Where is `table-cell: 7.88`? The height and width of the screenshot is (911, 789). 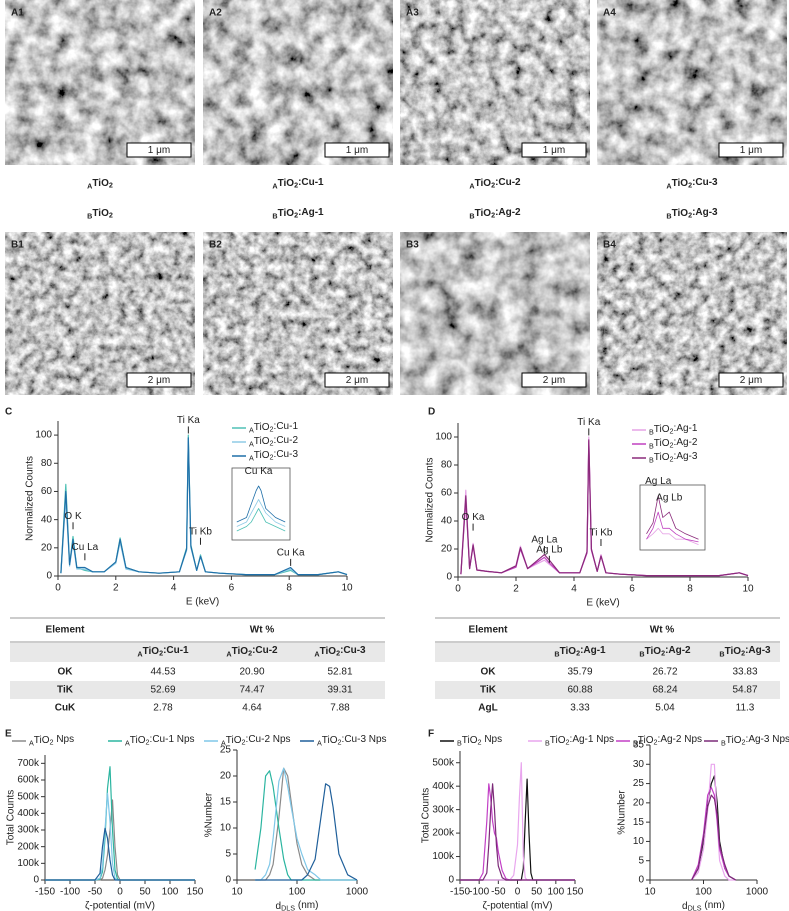 table-cell: 7.88 is located at coordinates (340, 708).